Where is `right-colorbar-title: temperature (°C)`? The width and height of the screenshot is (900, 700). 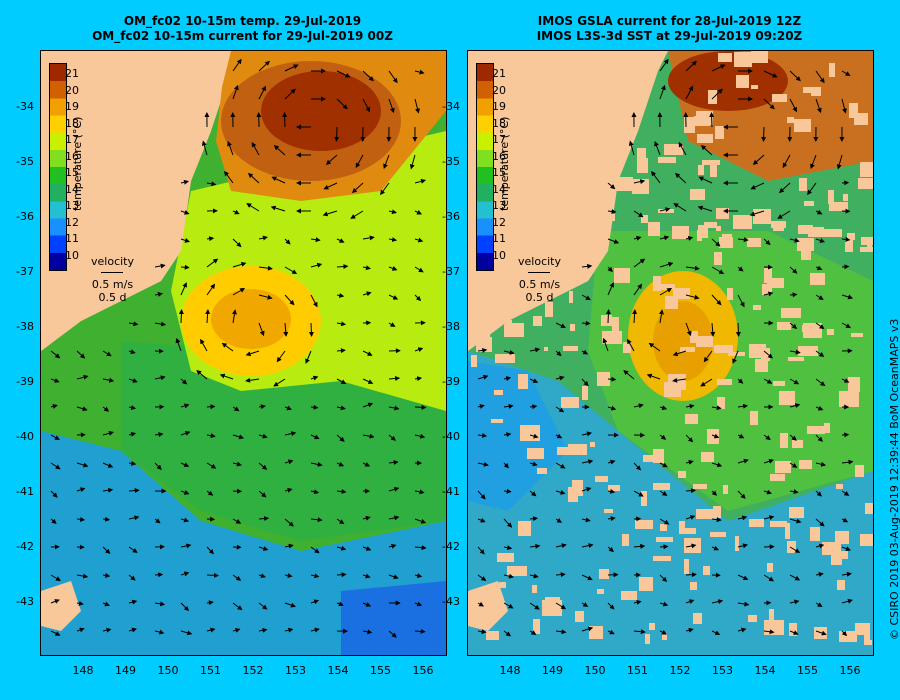 right-colorbar-title: temperature (°C) is located at coordinates (504, 163).